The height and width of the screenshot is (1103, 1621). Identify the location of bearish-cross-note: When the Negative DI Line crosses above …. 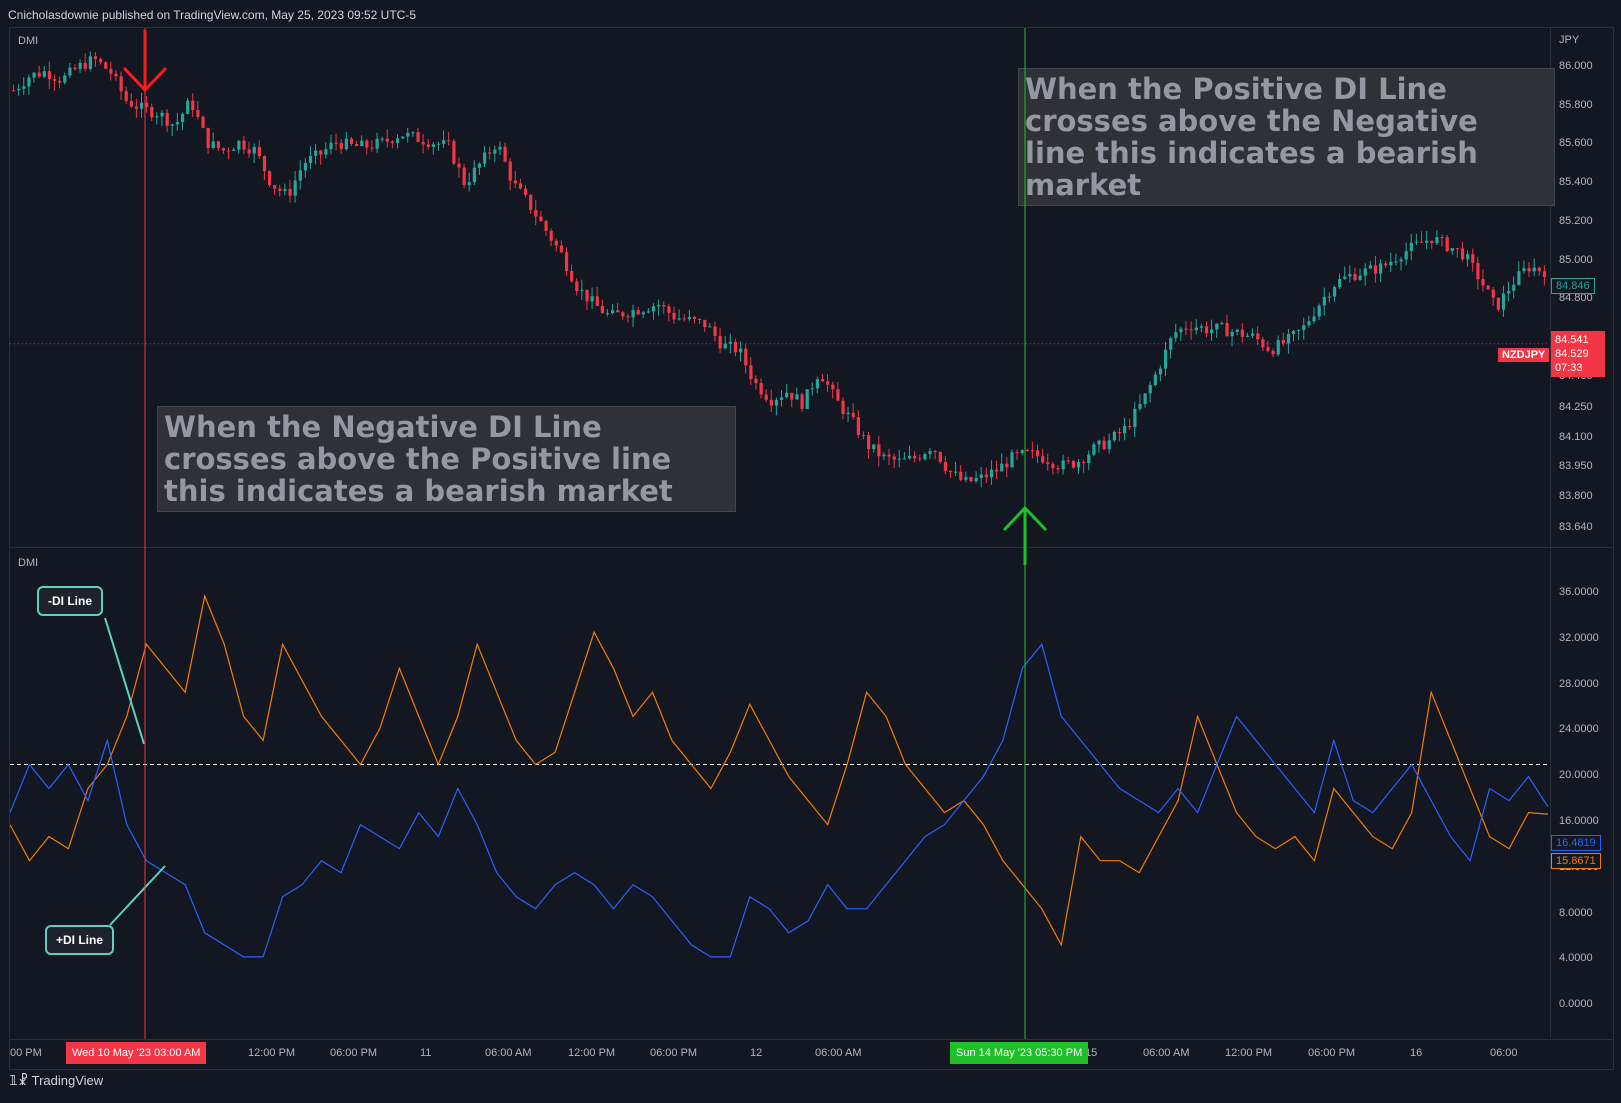
(446, 459).